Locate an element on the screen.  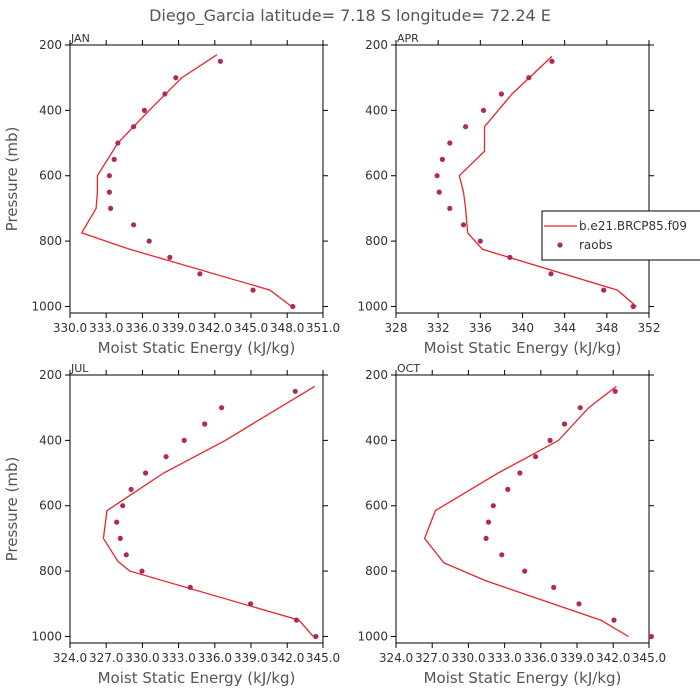
panel-label: APR is located at coordinates (408, 38).